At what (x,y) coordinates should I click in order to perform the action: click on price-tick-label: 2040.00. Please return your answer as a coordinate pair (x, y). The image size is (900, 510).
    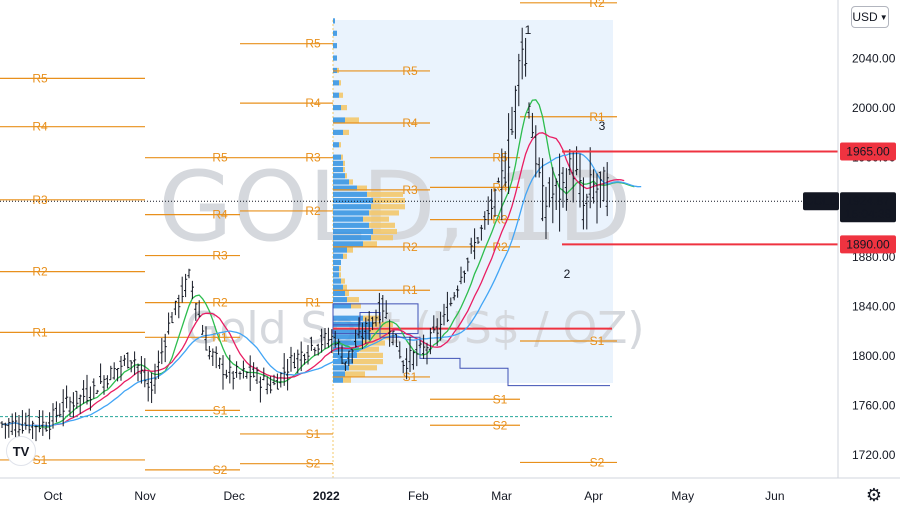
    Looking at the image, I should click on (874, 59).